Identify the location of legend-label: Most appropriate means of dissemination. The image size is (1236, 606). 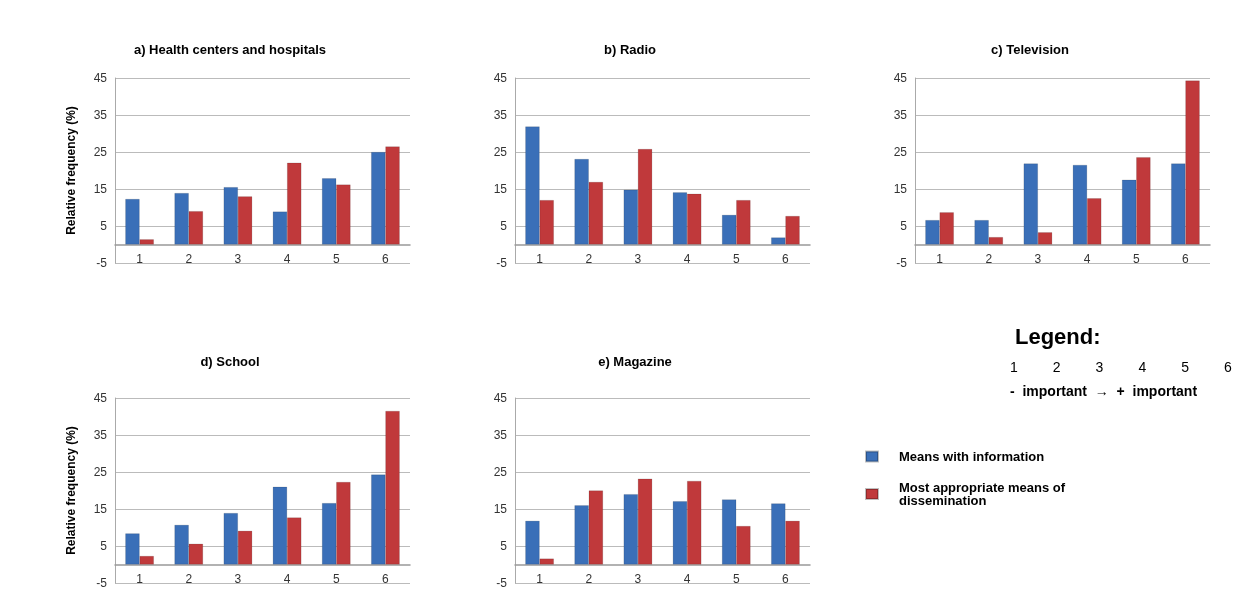
(984, 494).